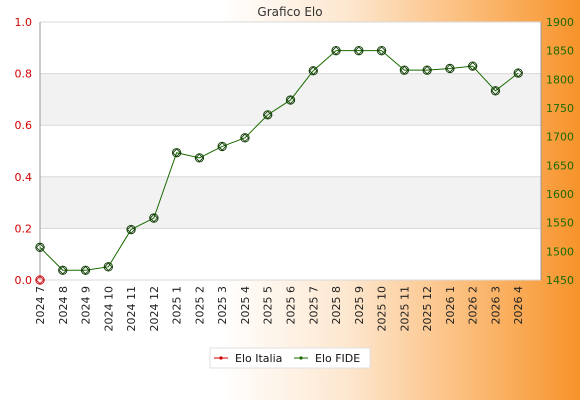 The height and width of the screenshot is (400, 580). I want to click on x-tick-label: 2024 7, so click(40, 305).